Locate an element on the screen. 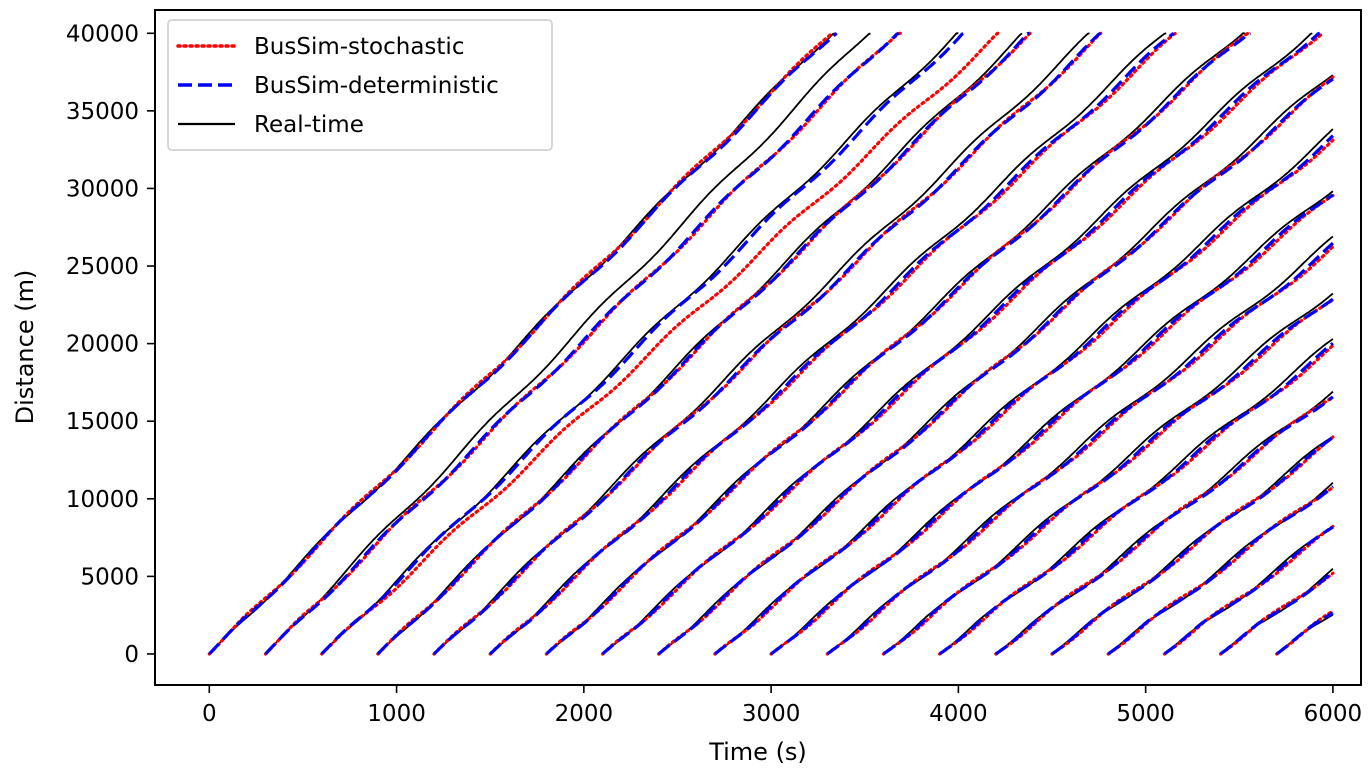 This screenshot has width=1372, height=770. x-axis: 0 1000 2000 3000 4000 5000 6000 is located at coordinates (782, 706).